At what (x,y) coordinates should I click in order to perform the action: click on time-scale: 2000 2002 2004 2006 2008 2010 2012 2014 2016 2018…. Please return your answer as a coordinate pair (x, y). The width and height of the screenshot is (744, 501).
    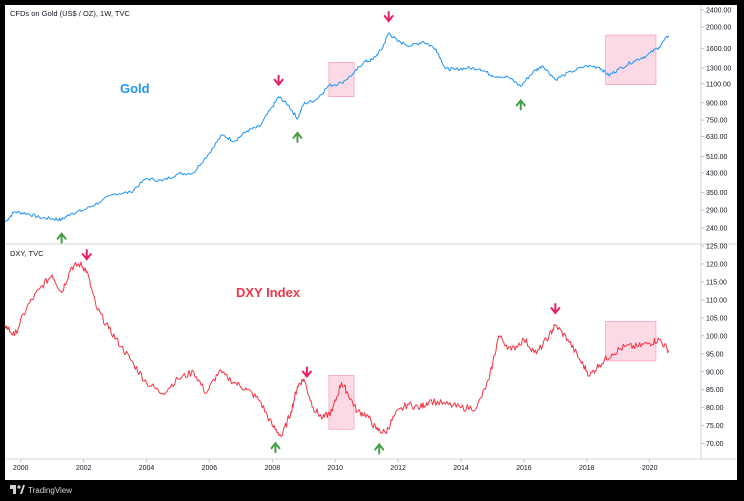
    Looking at the image, I should click on (335, 465).